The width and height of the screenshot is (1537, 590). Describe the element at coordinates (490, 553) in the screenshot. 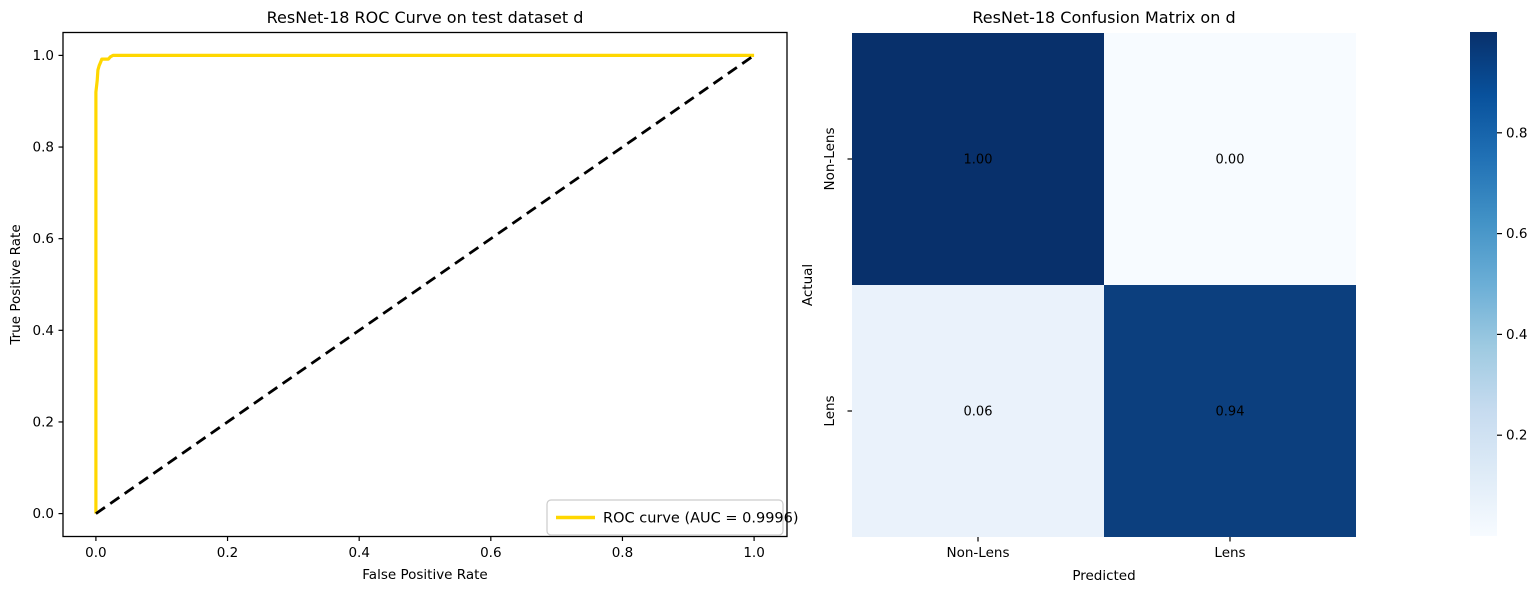

I see `roc-x-tick-label: 0.6` at that location.